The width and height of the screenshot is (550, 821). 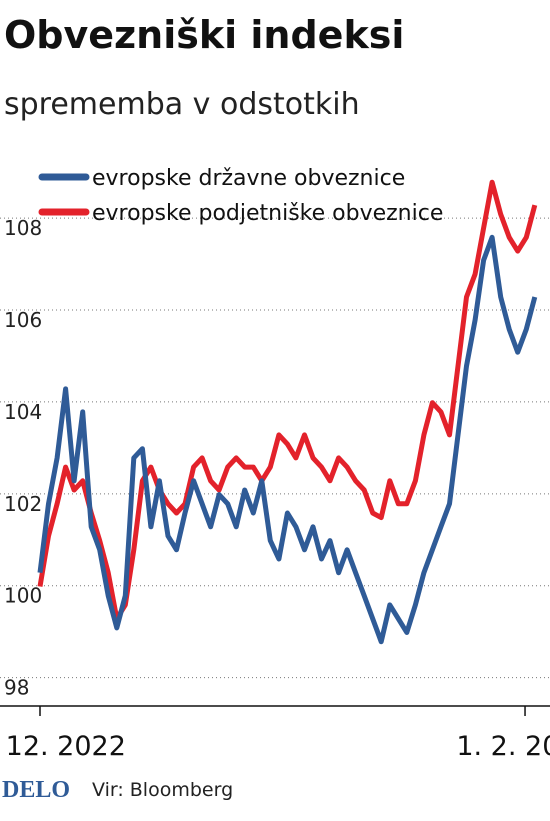 I want to click on y-tick-label: 108, so click(x=23, y=228).